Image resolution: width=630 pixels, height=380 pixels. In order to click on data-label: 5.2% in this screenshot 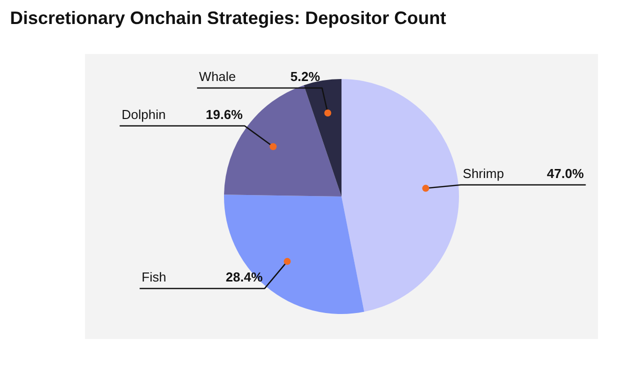, I will do `click(305, 76)`.